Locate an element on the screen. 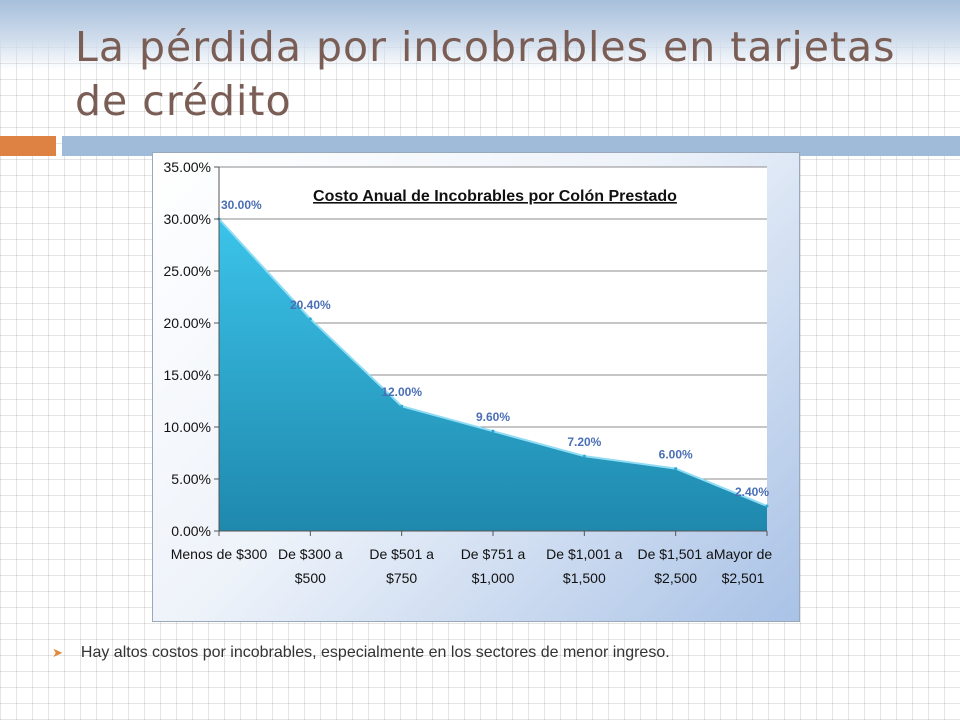 This screenshot has width=960, height=720. data-label: 9.60% is located at coordinates (493, 417).